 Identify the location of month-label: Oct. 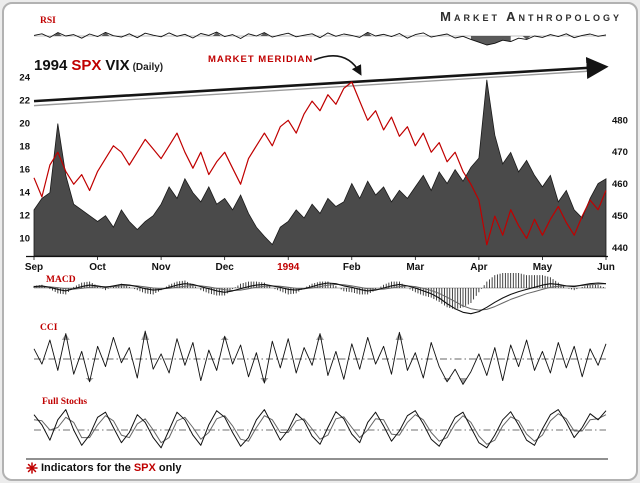
(97, 267).